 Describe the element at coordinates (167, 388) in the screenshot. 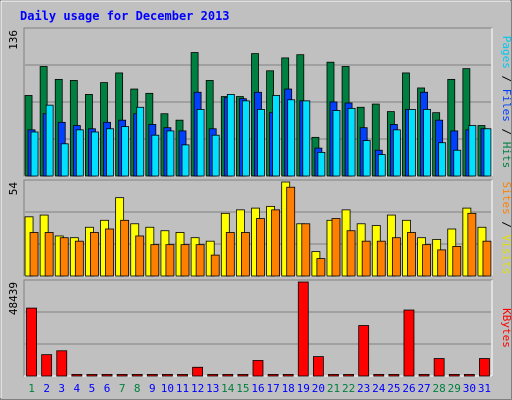

I see `day-label-10: 10` at that location.